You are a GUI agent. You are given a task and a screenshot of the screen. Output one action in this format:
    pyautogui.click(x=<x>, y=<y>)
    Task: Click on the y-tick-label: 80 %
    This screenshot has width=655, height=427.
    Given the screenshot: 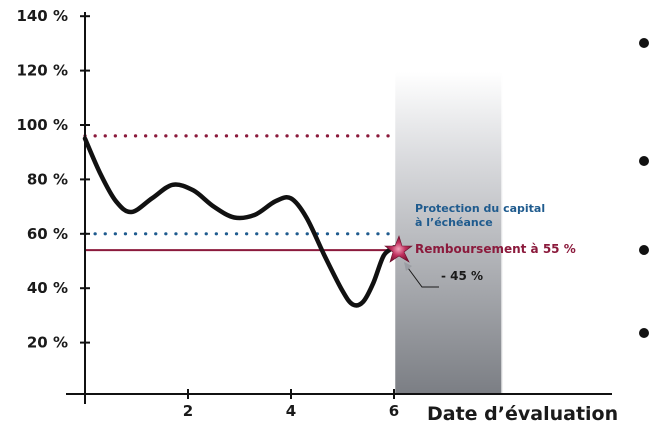 What is the action you would take?
    pyautogui.click(x=47, y=179)
    